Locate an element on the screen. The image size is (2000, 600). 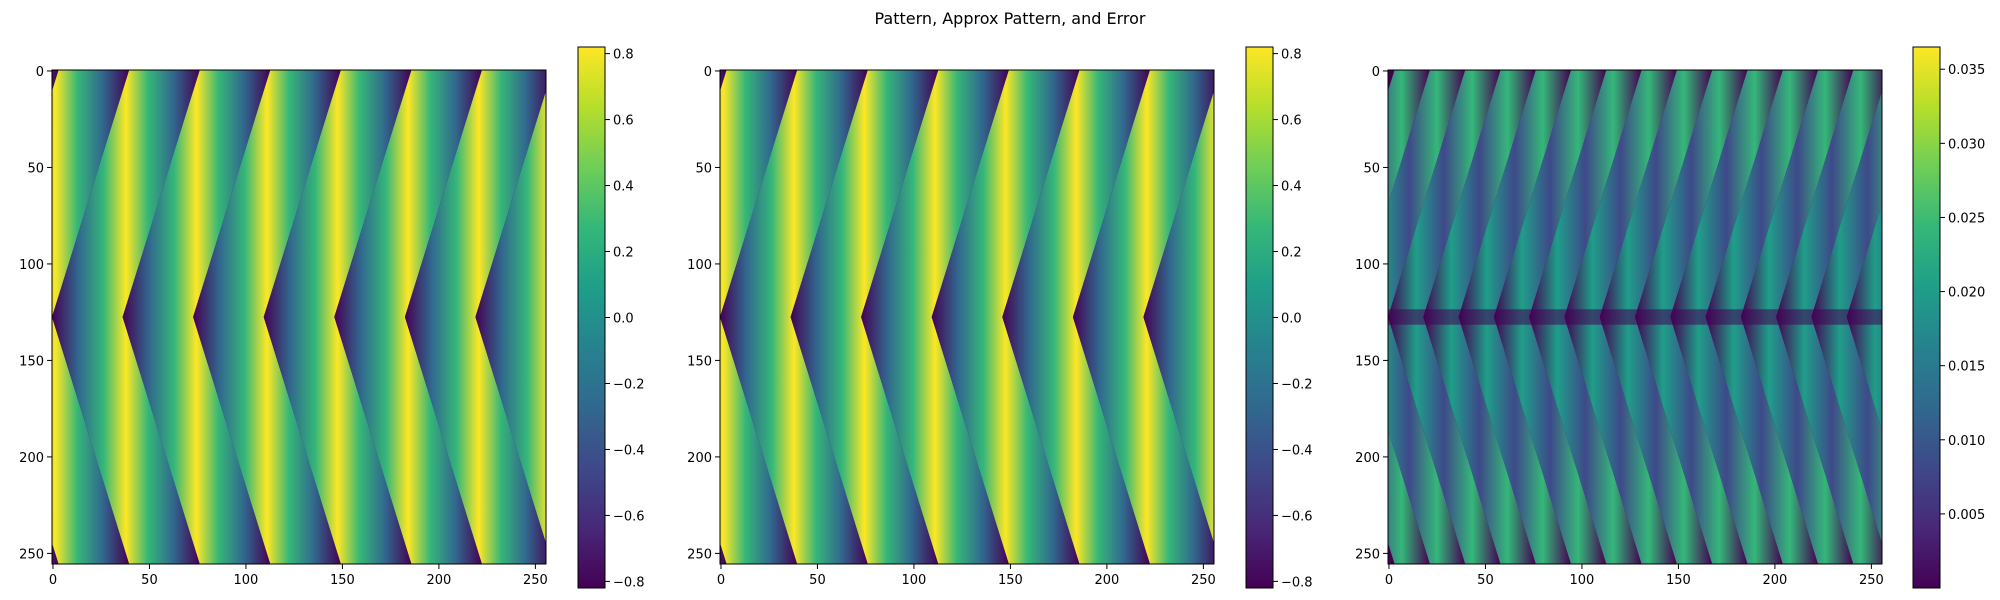
colorbar-tick-label: 0.005 is located at coordinates (1966, 515).